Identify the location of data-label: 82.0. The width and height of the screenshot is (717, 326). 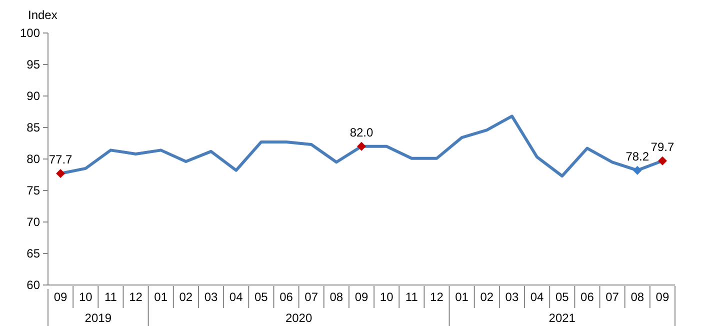
(362, 132).